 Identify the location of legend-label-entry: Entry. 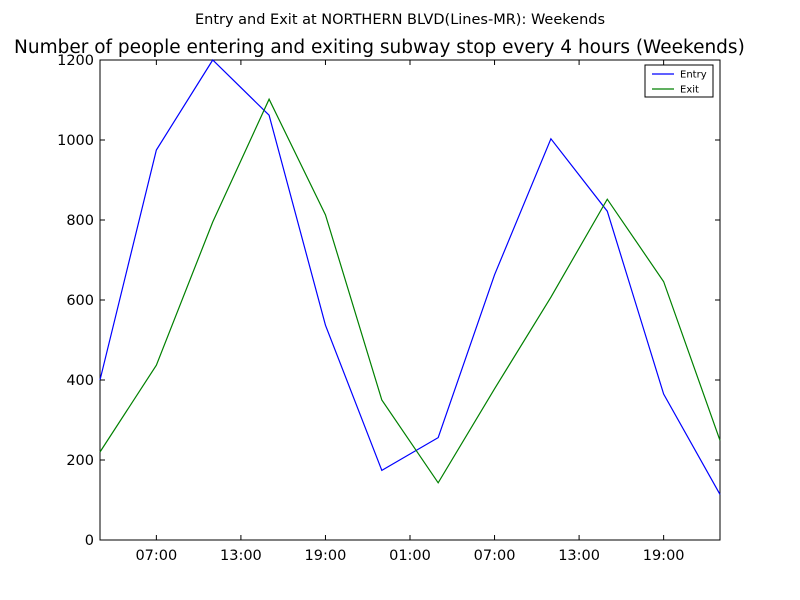
(693, 75).